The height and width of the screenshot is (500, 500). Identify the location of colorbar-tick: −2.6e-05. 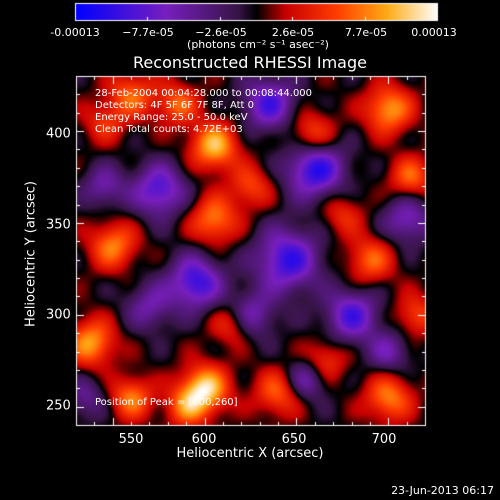
(221, 32).